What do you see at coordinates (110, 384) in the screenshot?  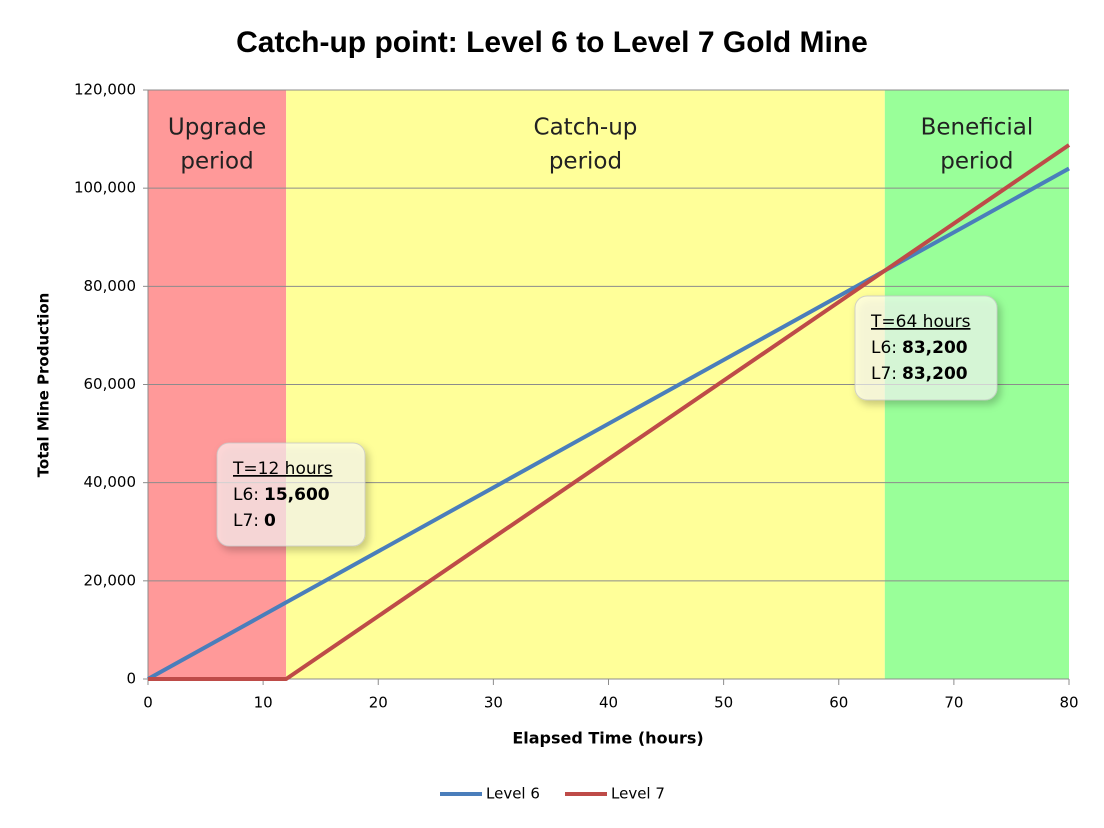 I see `y-tick-label: 60,000` at bounding box center [110, 384].